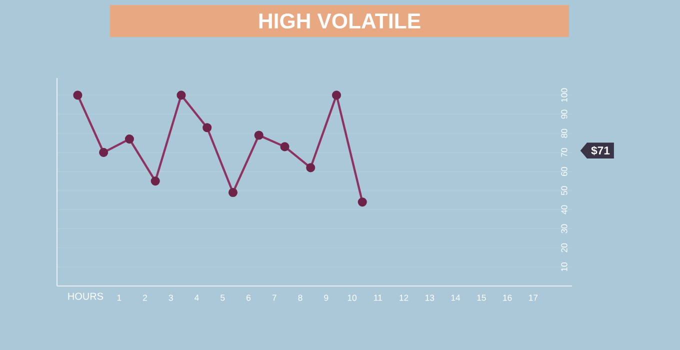 The width and height of the screenshot is (680, 350). What do you see at coordinates (196, 297) in the screenshot?
I see `x-tick-label: 4` at bounding box center [196, 297].